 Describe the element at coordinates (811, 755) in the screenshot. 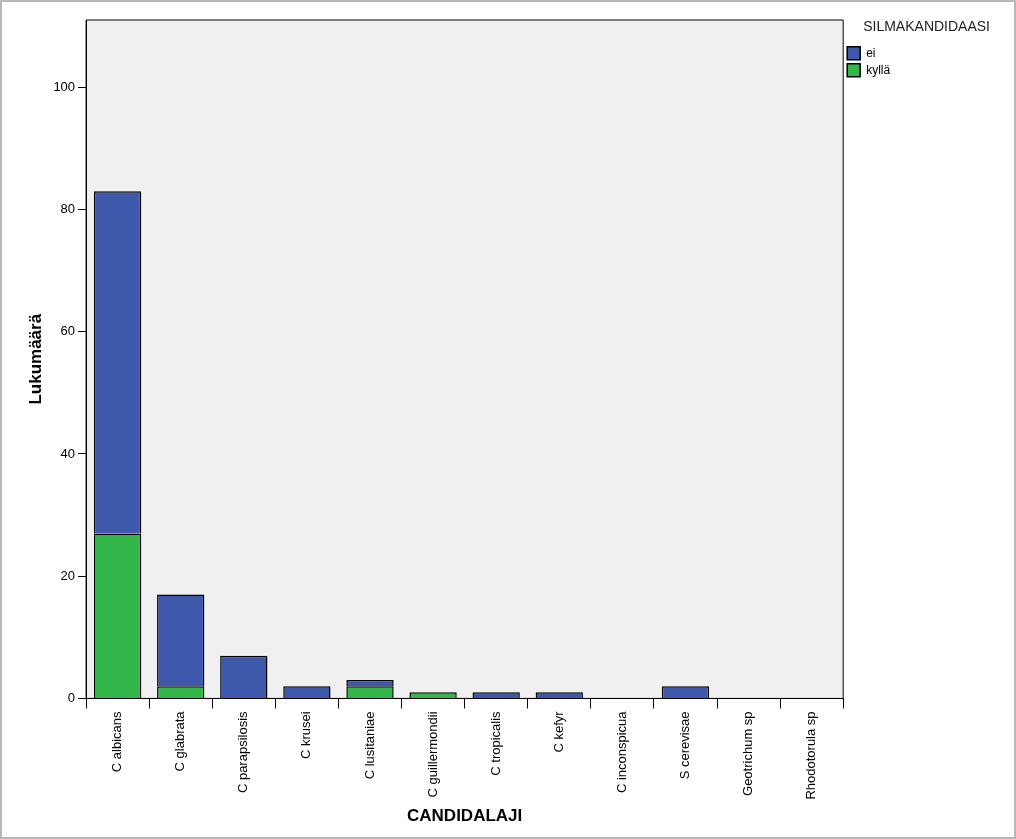

I see `x-tick-label: Rhodotorula sp` at that location.